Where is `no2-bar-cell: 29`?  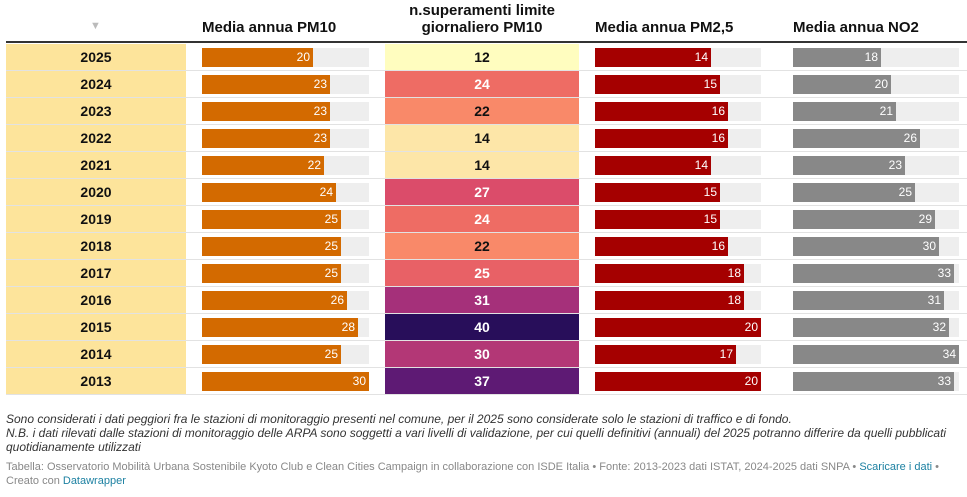
no2-bar-cell: 29 is located at coordinates (876, 219).